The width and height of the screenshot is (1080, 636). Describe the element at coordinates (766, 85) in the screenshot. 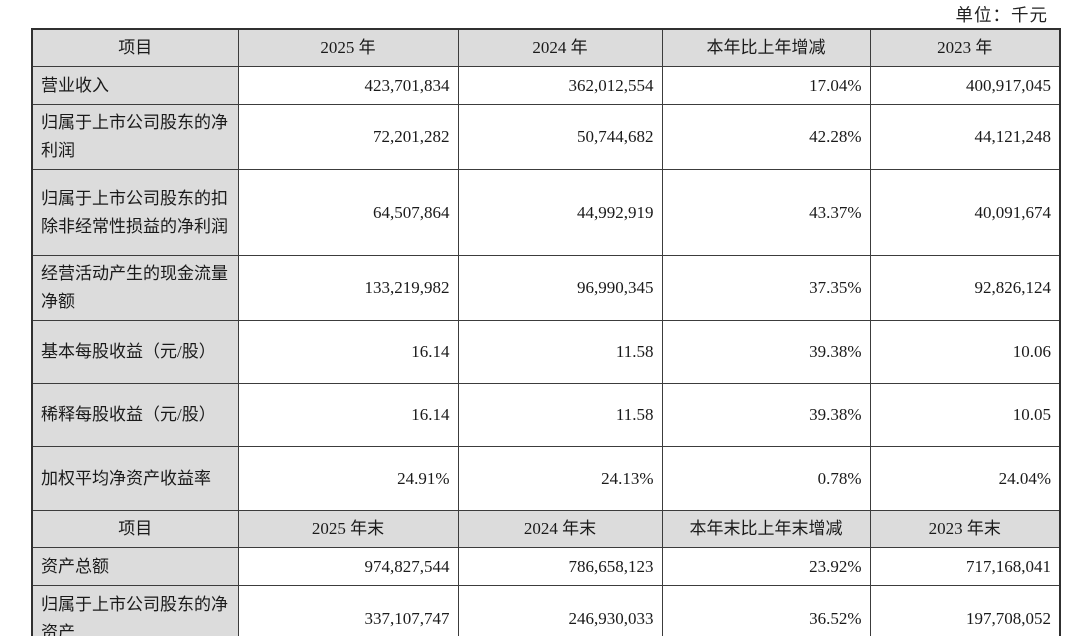

I see `cell-value-change: 17.04%` at that location.